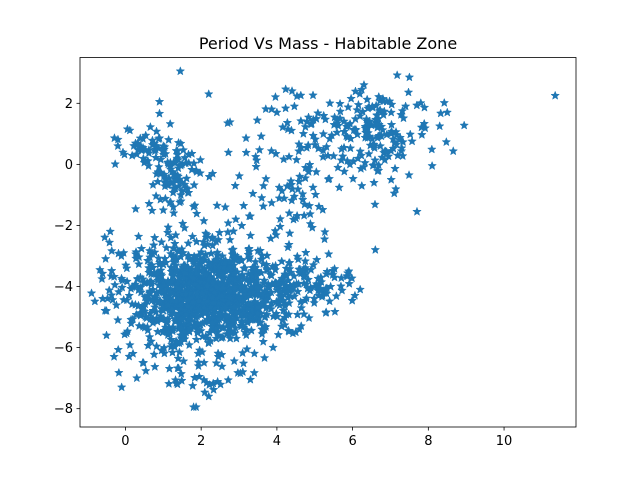 This screenshot has height=480, width=640. Describe the element at coordinates (69, 165) in the screenshot. I see `y-tick-label: 0` at that location.